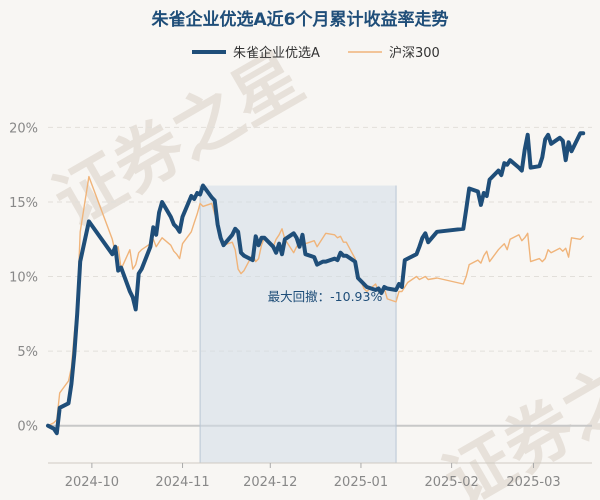 Image resolution: width=600 pixels, height=500 pixels. I want to click on x-tick-label: 2025-01, so click(361, 482).